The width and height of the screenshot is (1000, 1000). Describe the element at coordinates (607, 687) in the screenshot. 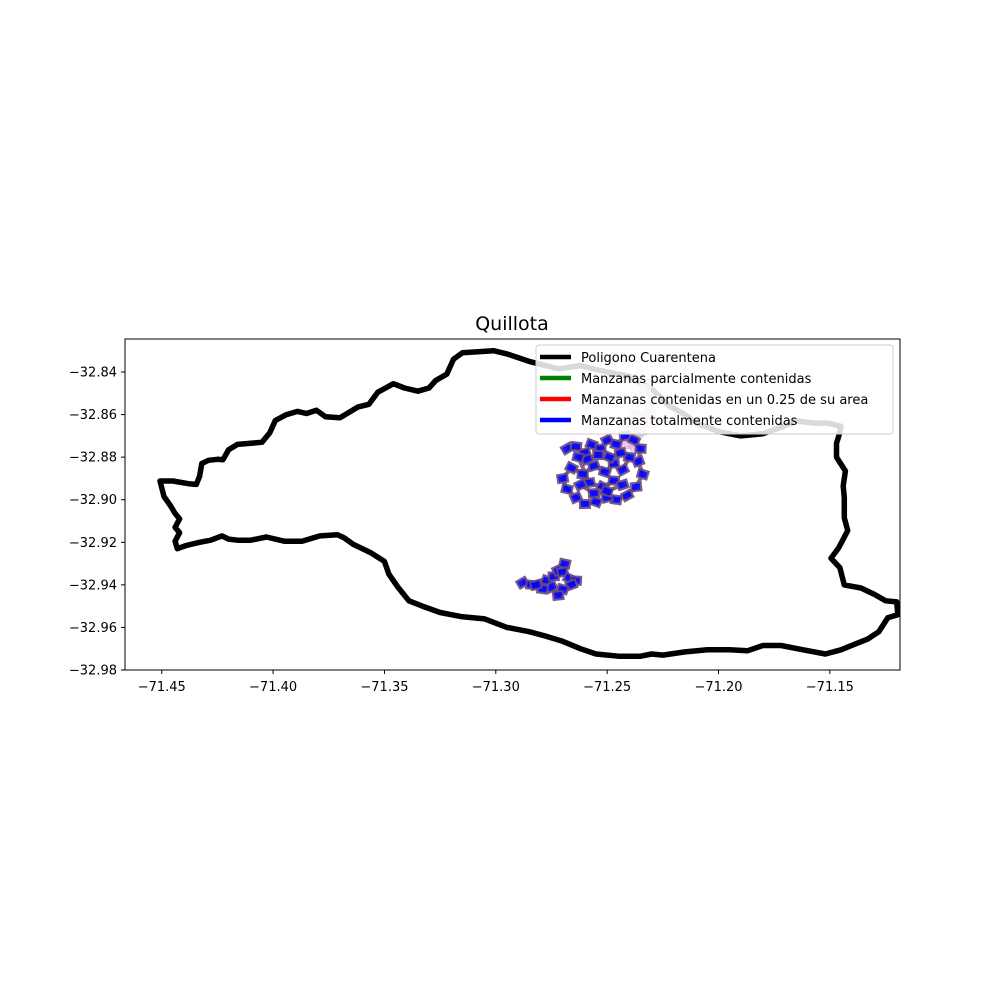

I see `x-tick-label: −71.25` at that location.